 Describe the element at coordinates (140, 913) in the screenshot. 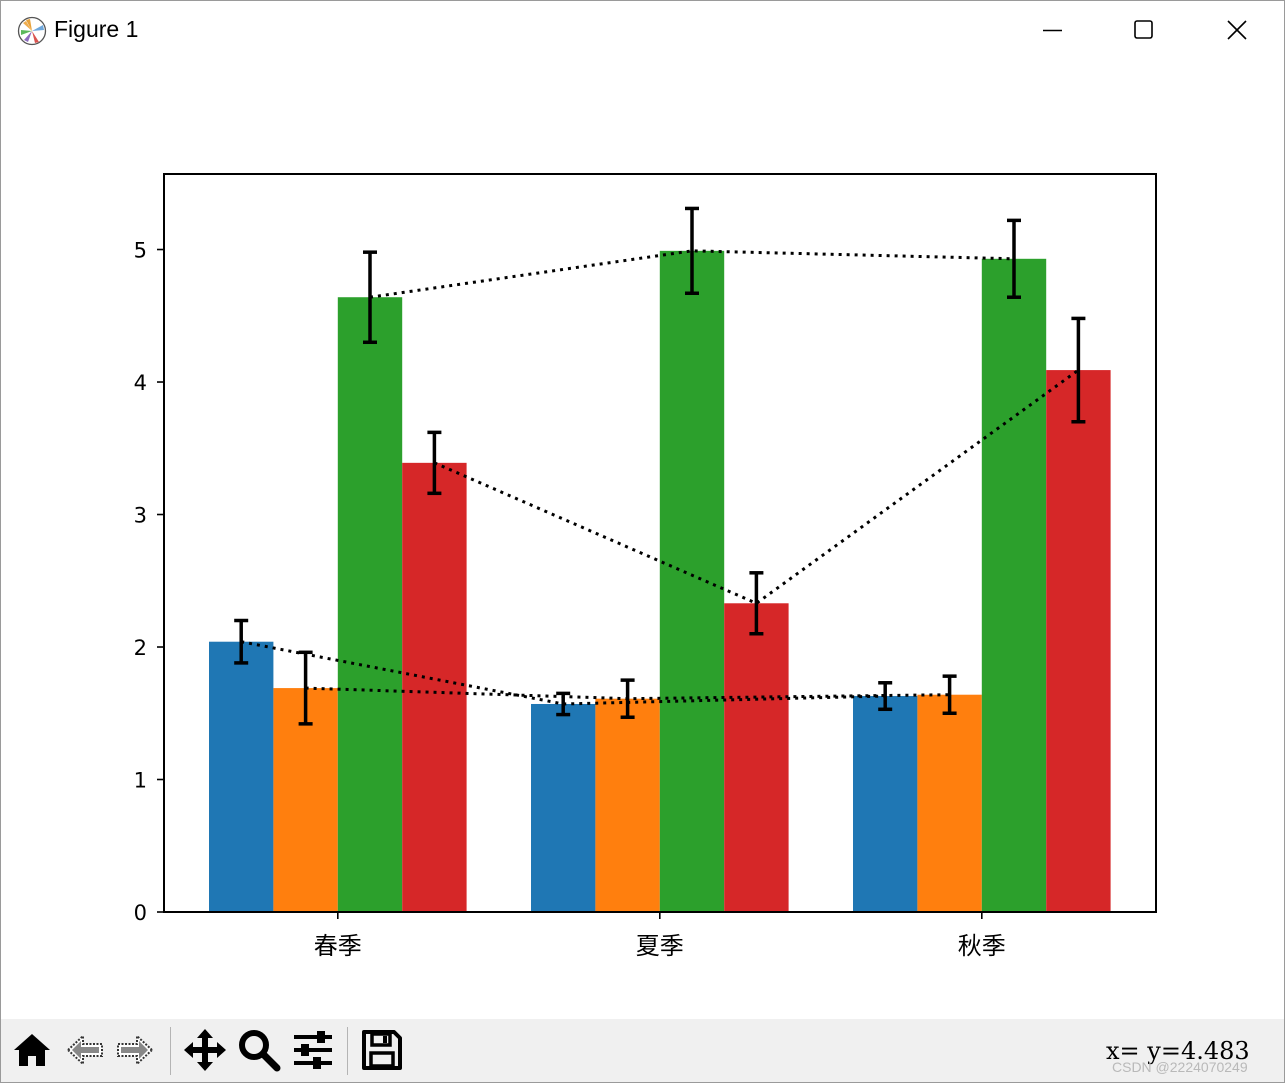

I see `y-tick-label: 0` at that location.